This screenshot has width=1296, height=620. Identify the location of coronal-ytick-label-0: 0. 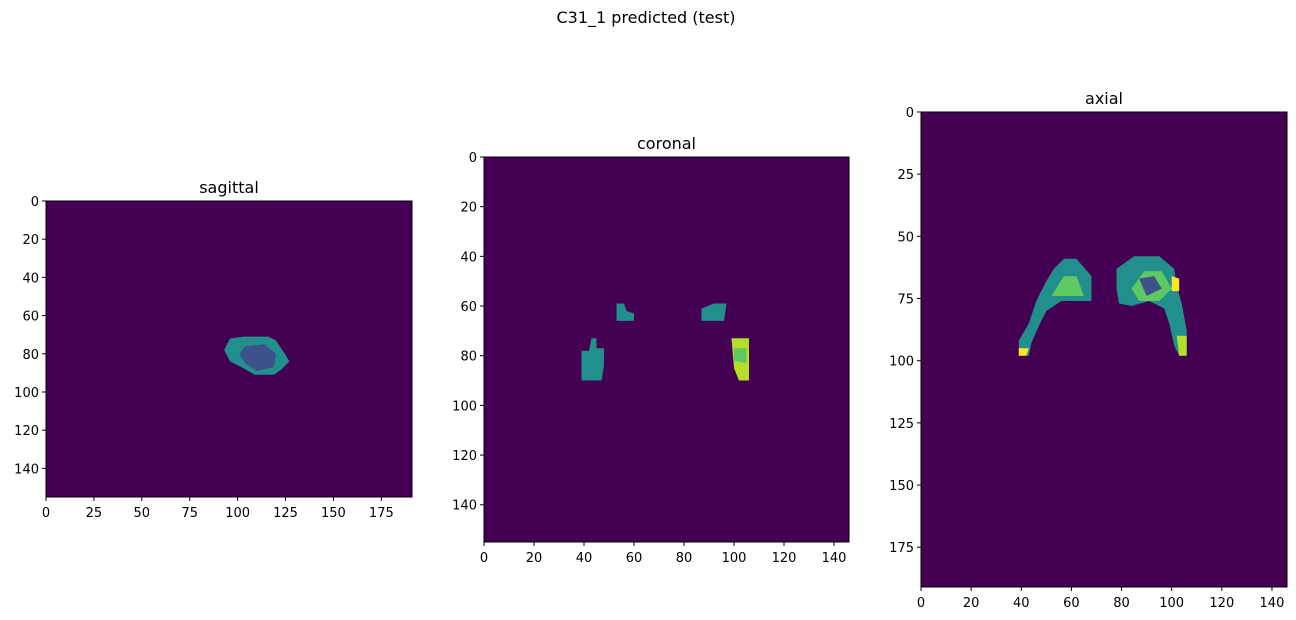
(473, 158).